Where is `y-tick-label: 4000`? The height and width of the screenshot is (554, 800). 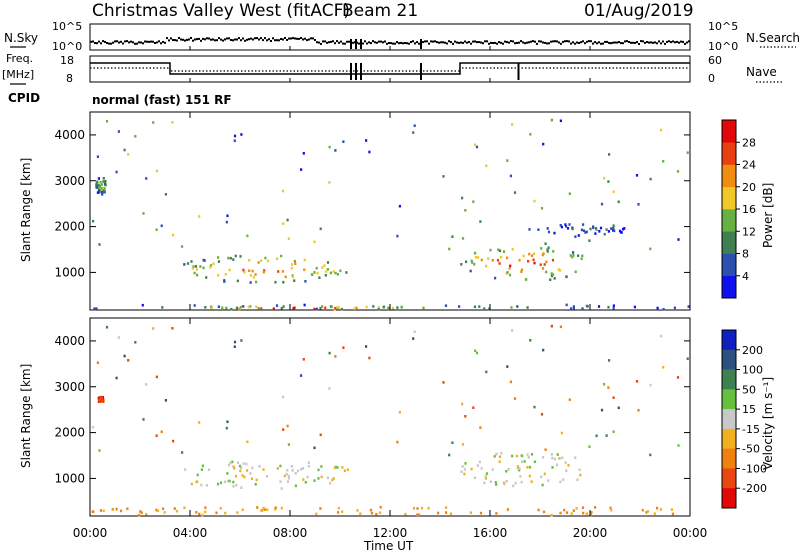 y-tick-label: 4000 is located at coordinates (69, 135).